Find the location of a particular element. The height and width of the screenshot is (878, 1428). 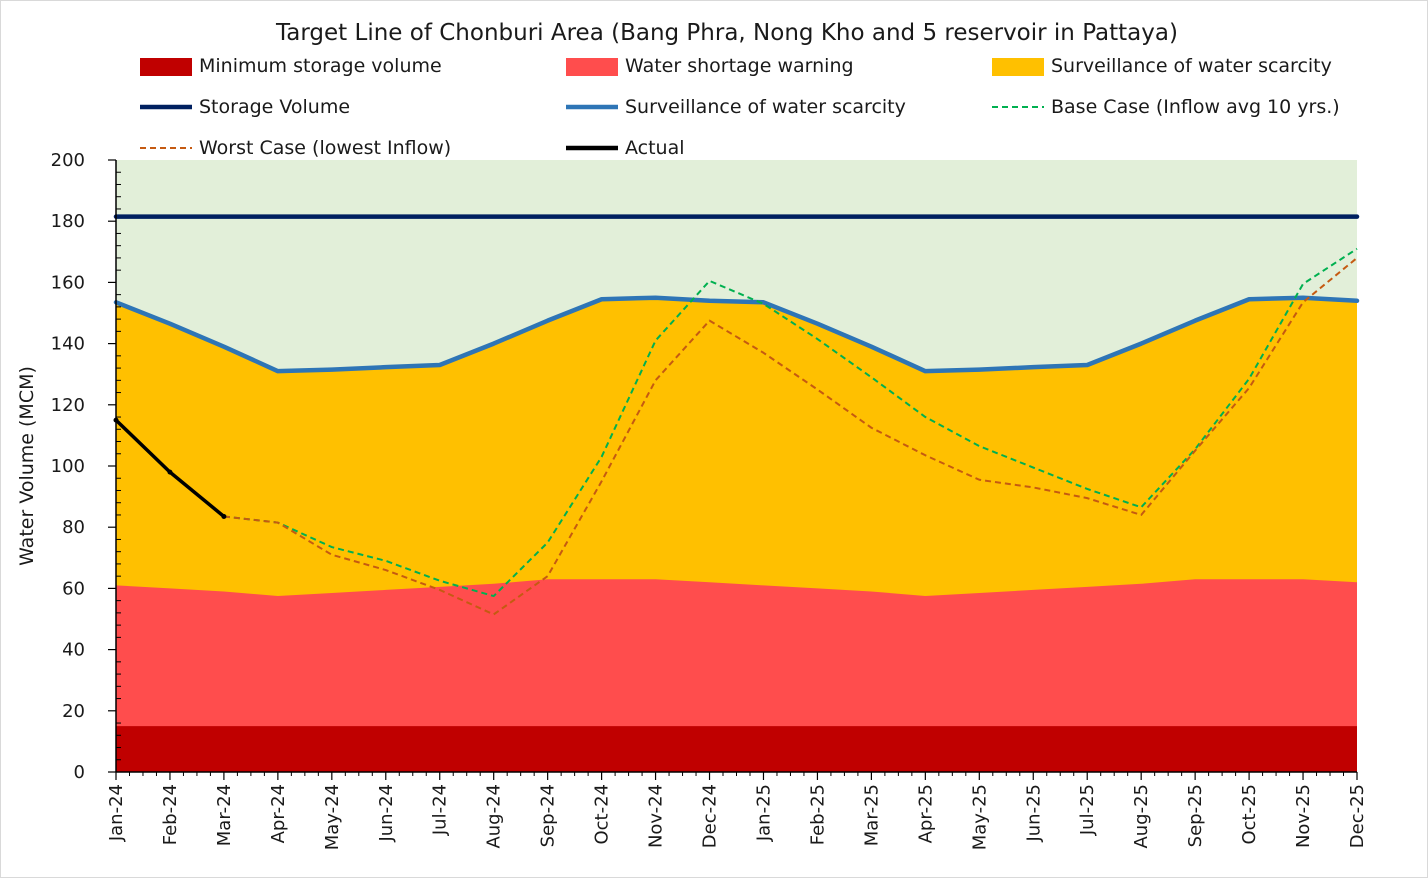

x-tick-label: Nov-25 is located at coordinates (1303, 816).